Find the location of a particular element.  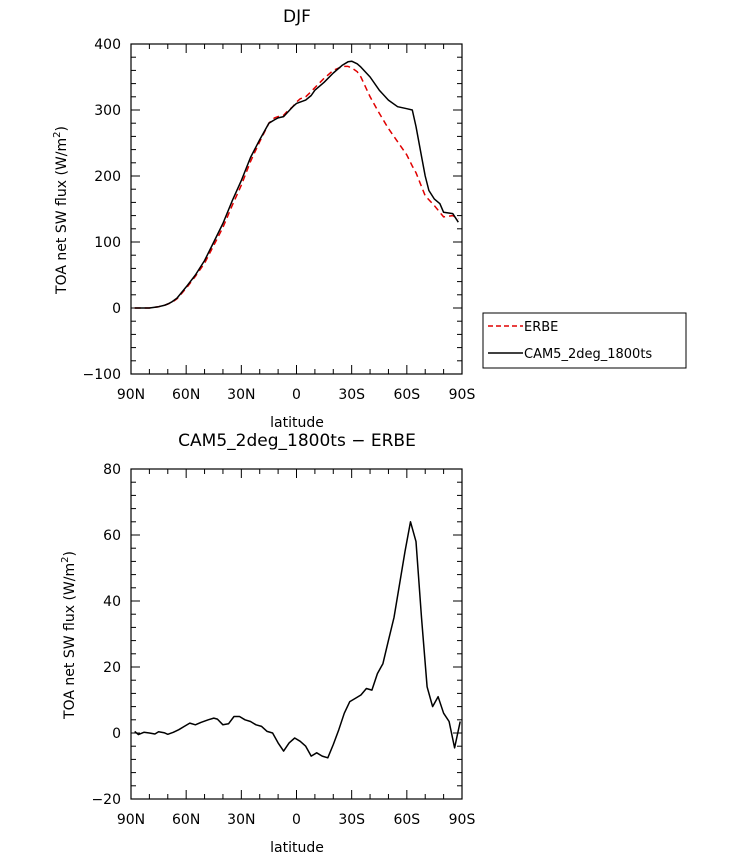

legend: ERBE CAM5_2deg_1800ts is located at coordinates (584, 340).